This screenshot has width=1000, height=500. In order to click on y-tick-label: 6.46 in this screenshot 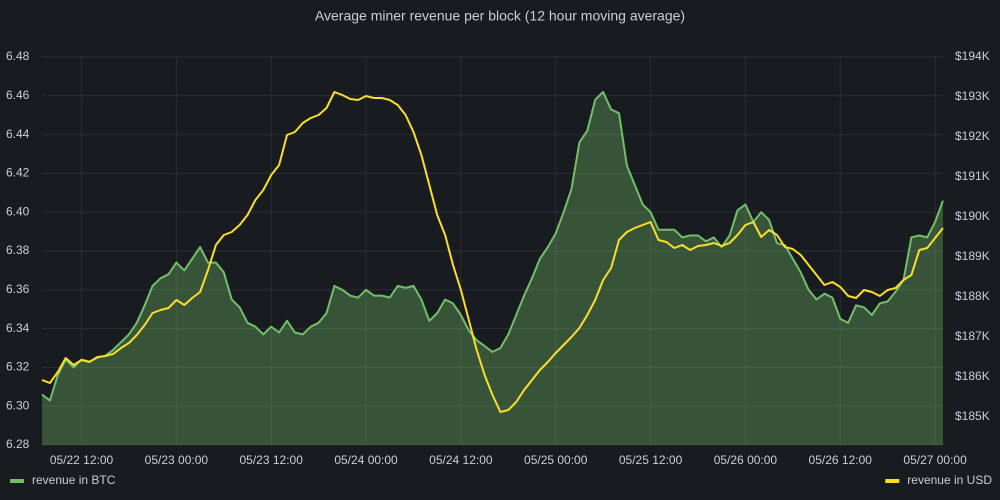, I will do `click(18, 95)`.